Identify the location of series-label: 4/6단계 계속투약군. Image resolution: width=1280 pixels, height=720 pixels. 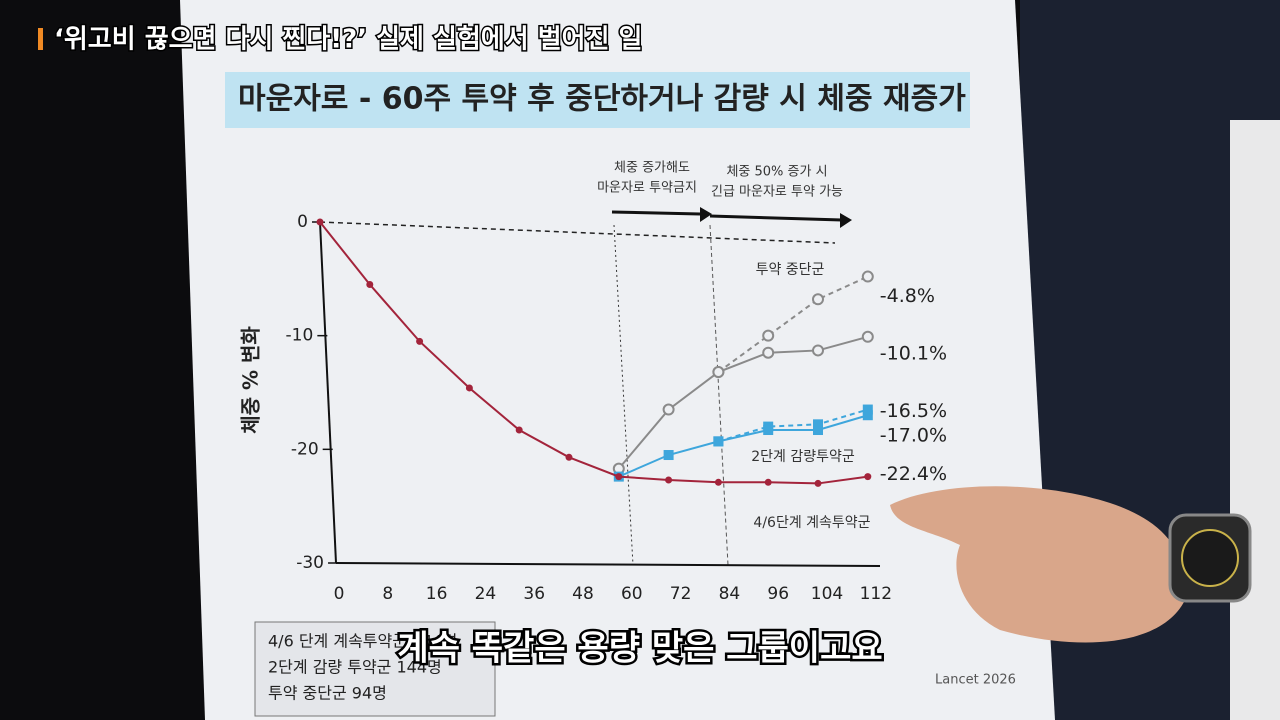
(811, 523).